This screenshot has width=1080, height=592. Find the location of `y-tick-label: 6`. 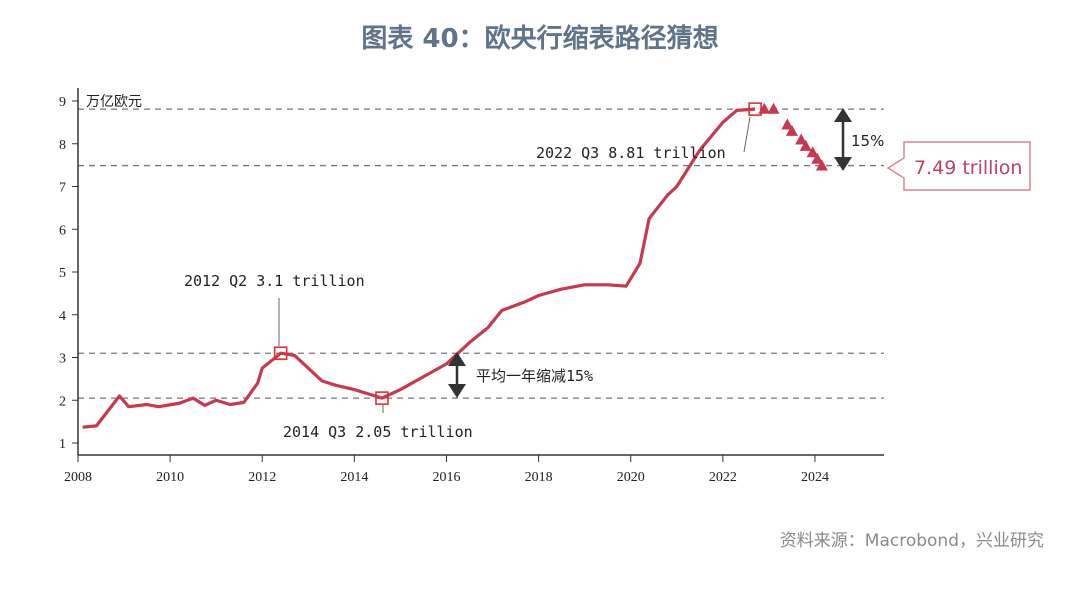

y-tick-label: 6 is located at coordinates (62, 230).